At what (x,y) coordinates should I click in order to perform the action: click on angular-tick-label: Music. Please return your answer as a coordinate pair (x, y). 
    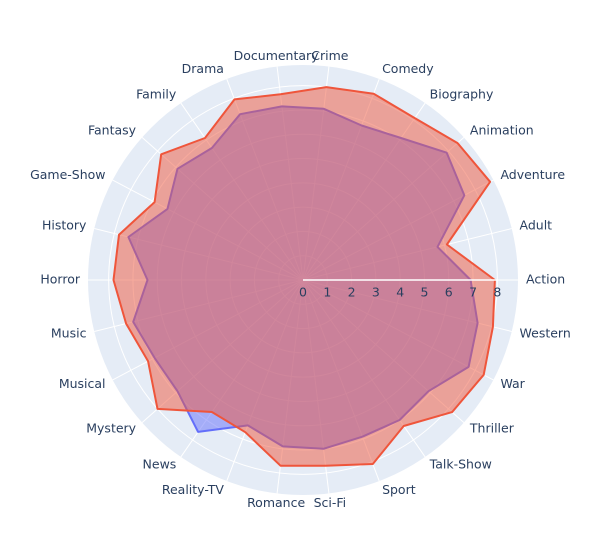
    Looking at the image, I should click on (69, 332).